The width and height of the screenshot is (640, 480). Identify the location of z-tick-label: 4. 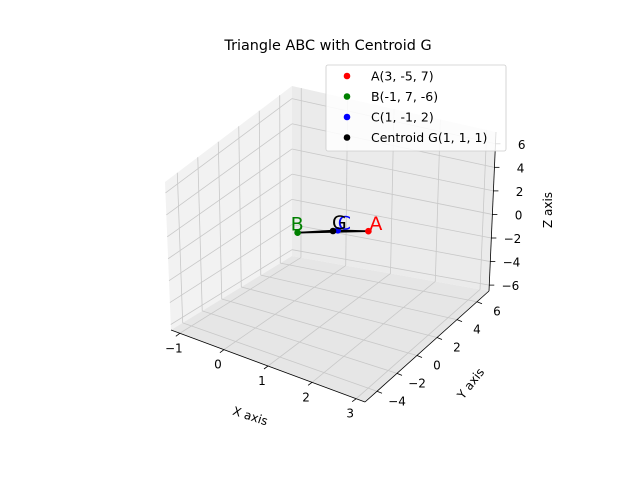
(521, 168).